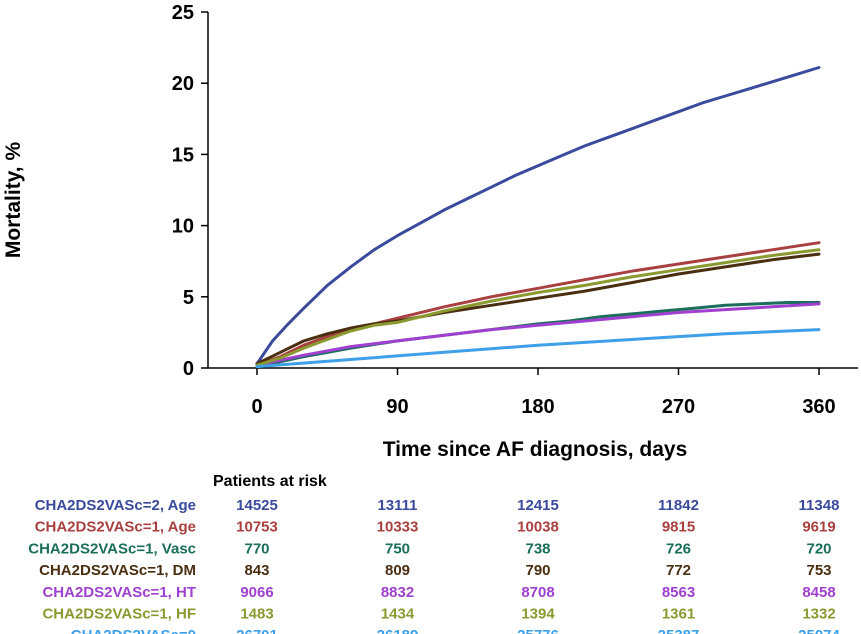  Describe the element at coordinates (538, 505) in the screenshot. I see `risk-count: 12415` at that location.